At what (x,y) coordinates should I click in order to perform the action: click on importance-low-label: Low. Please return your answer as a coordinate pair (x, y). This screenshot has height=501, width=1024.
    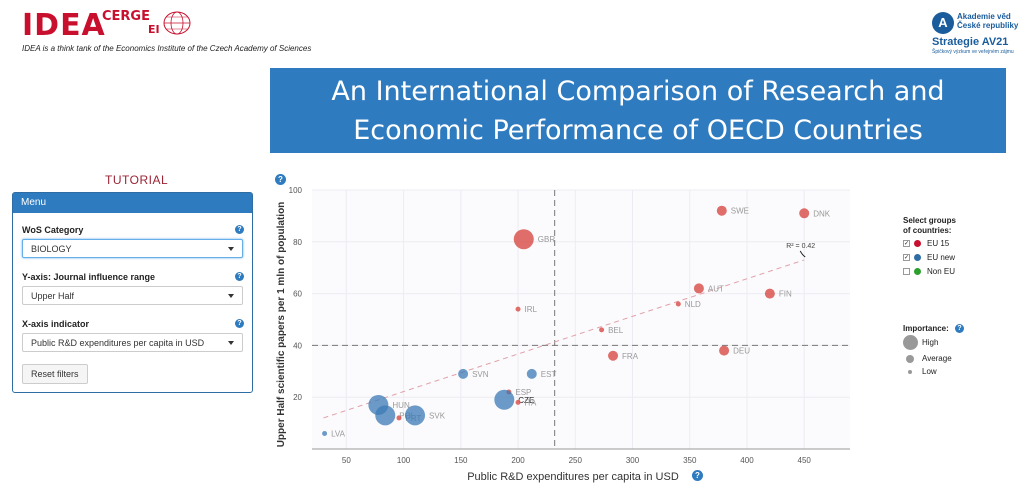
    Looking at the image, I should click on (929, 371).